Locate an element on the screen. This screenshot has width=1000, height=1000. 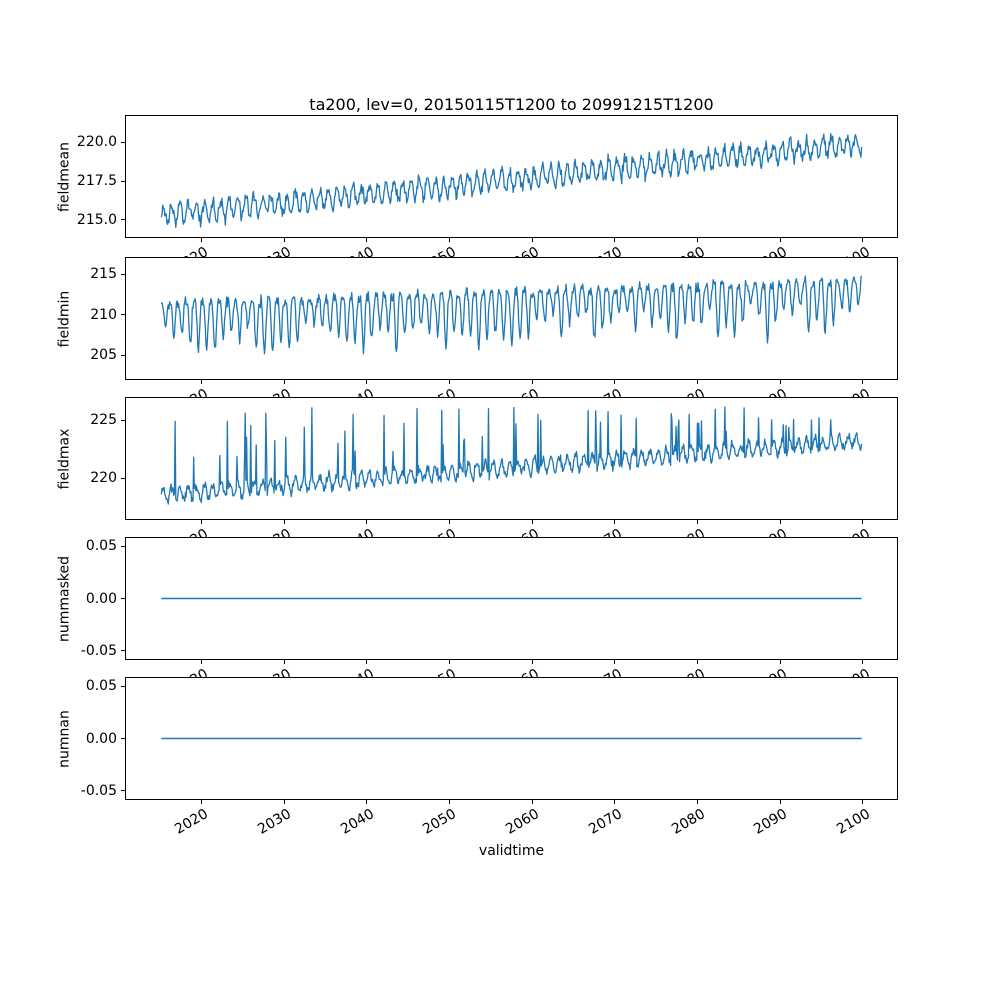
x-tick-label: 2090 is located at coordinates (771, 822).